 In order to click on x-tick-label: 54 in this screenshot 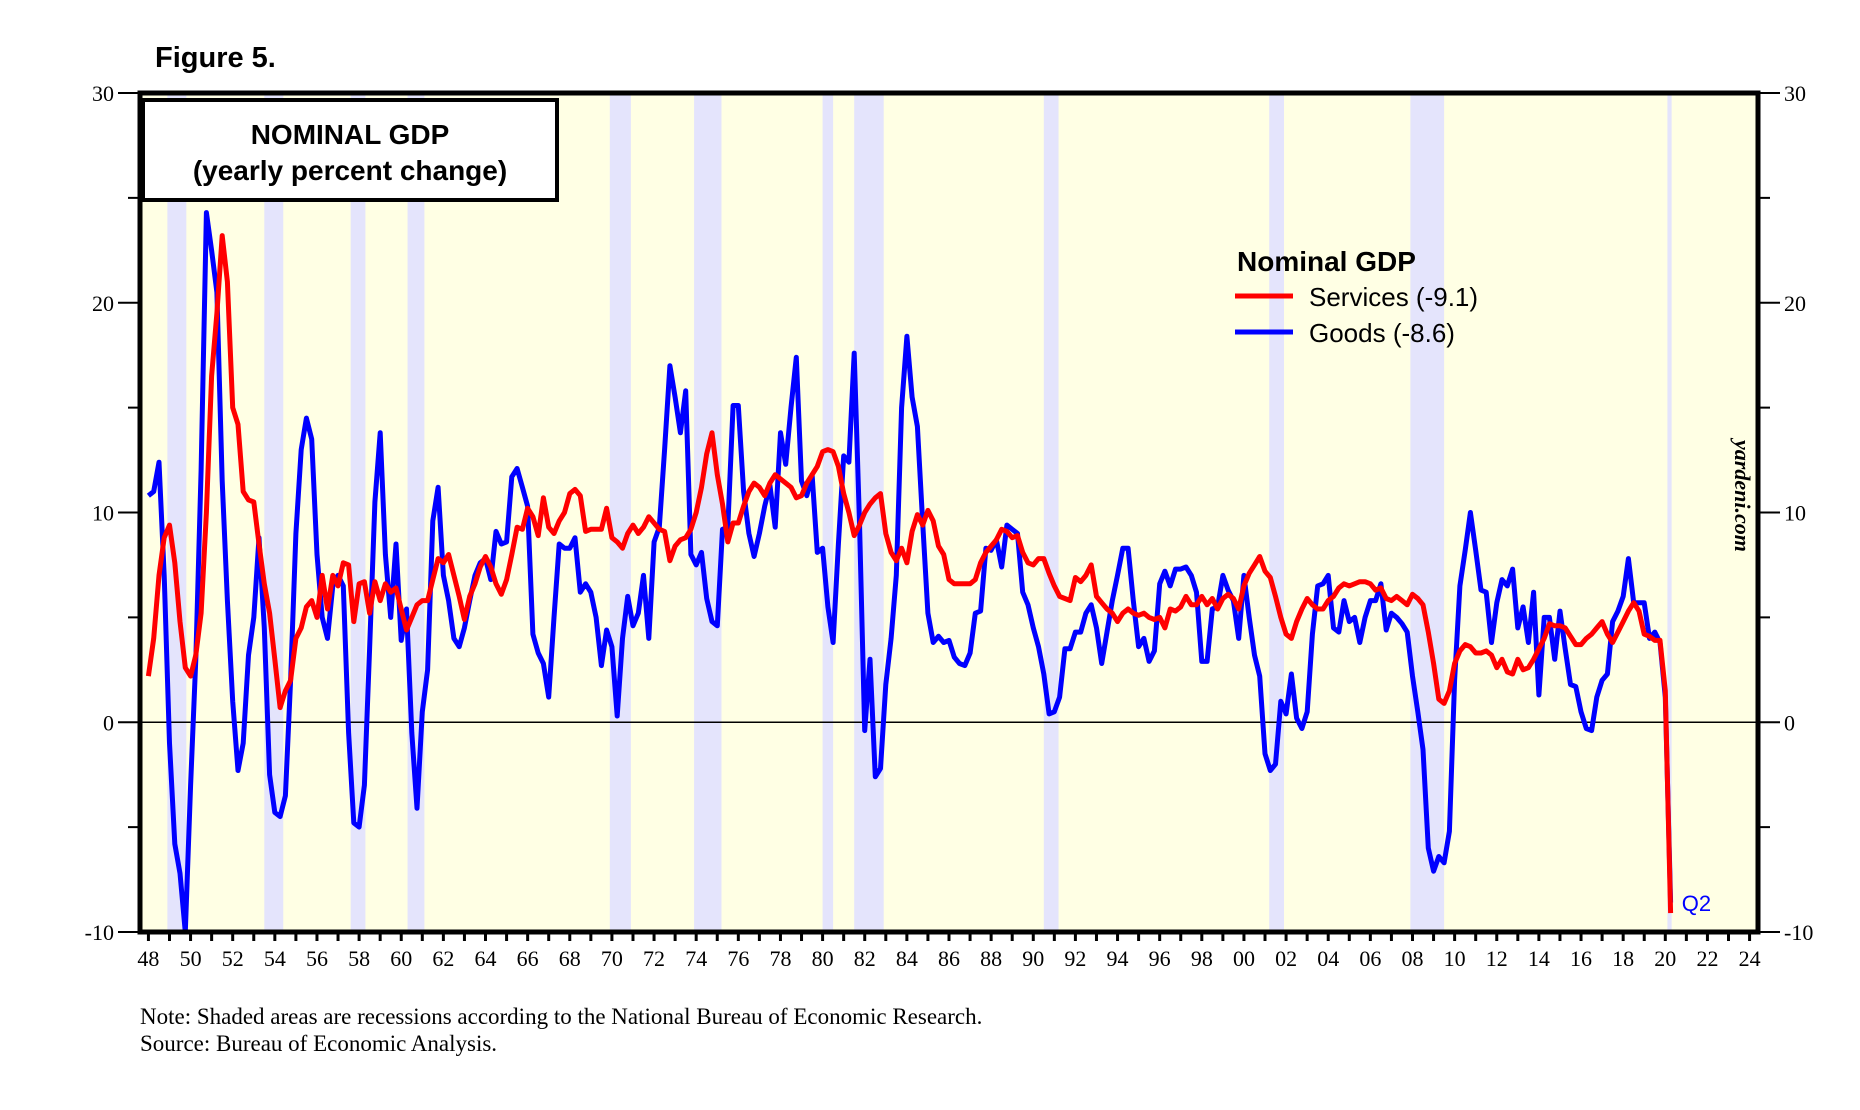, I will do `click(275, 958)`.